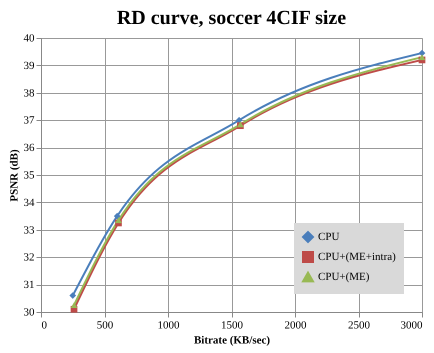 The height and width of the screenshot is (353, 434). Describe the element at coordinates (29, 93) in the screenshot. I see `y-tick-label: 38` at that location.